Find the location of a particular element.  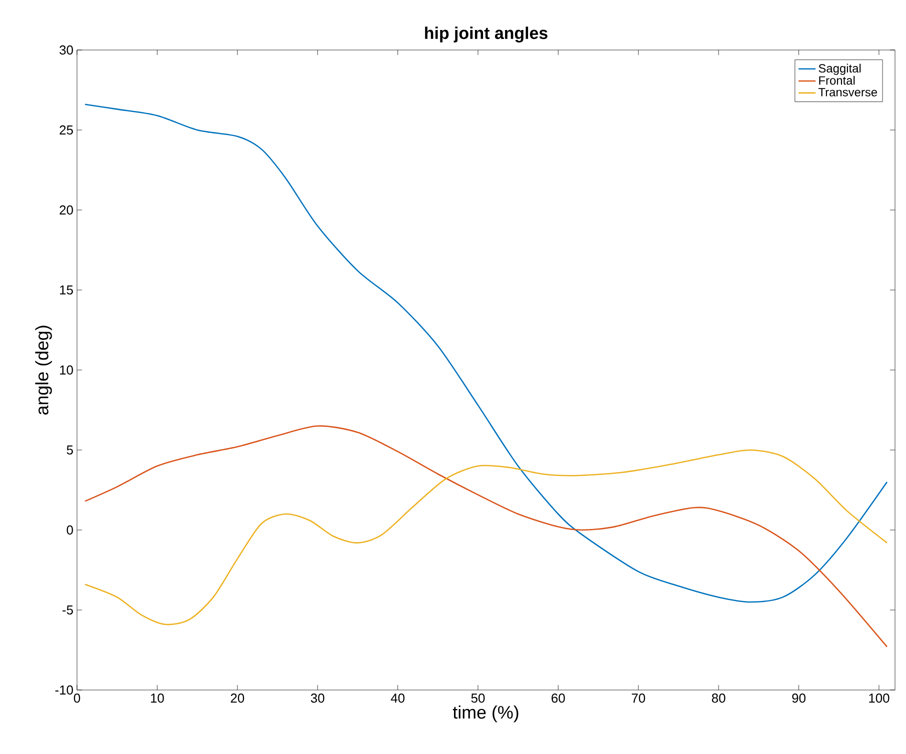

x-tick-label: 40 is located at coordinates (397, 698).